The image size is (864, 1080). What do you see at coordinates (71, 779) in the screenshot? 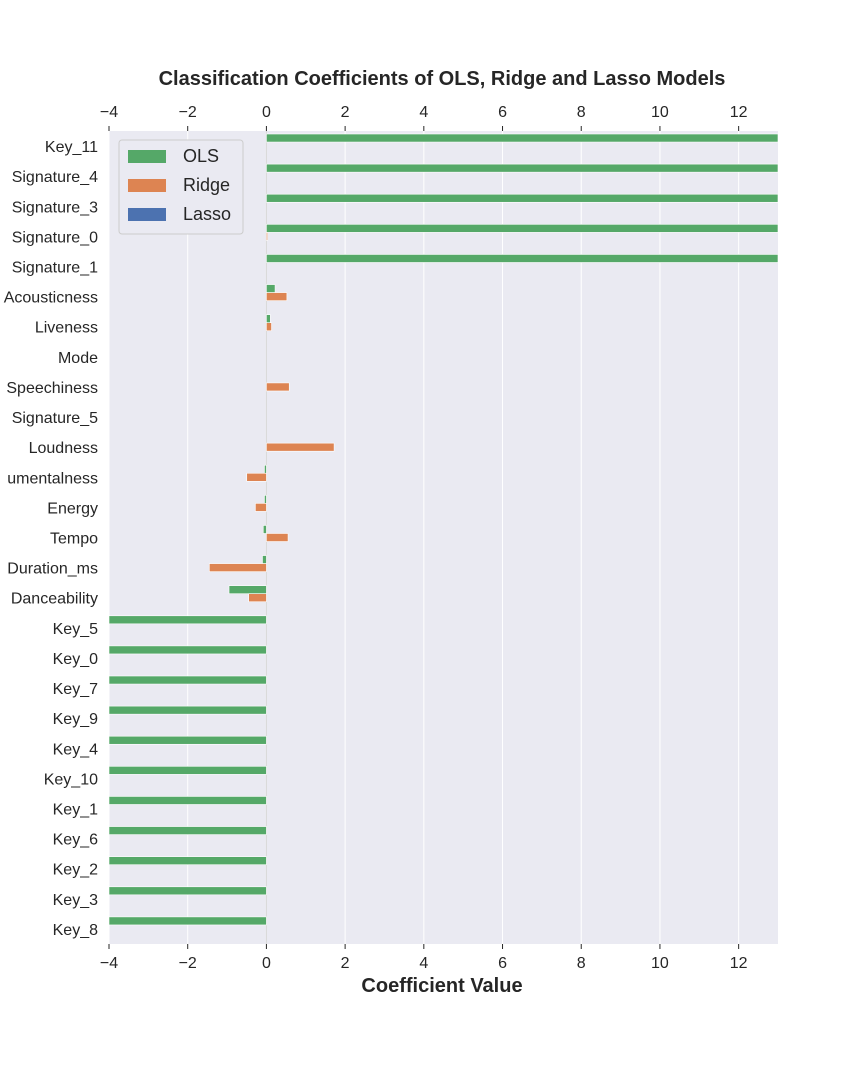
I see `y-tick-label: Key_10` at bounding box center [71, 779].